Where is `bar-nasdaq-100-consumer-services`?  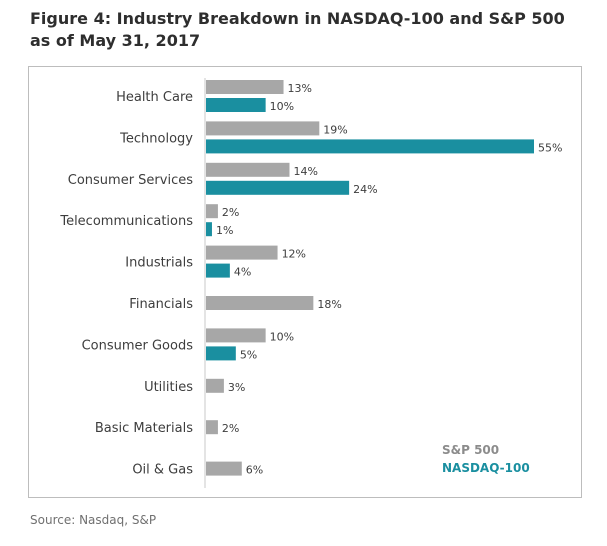
bar-nasdaq-100-consumer-services is located at coordinates (278, 187).